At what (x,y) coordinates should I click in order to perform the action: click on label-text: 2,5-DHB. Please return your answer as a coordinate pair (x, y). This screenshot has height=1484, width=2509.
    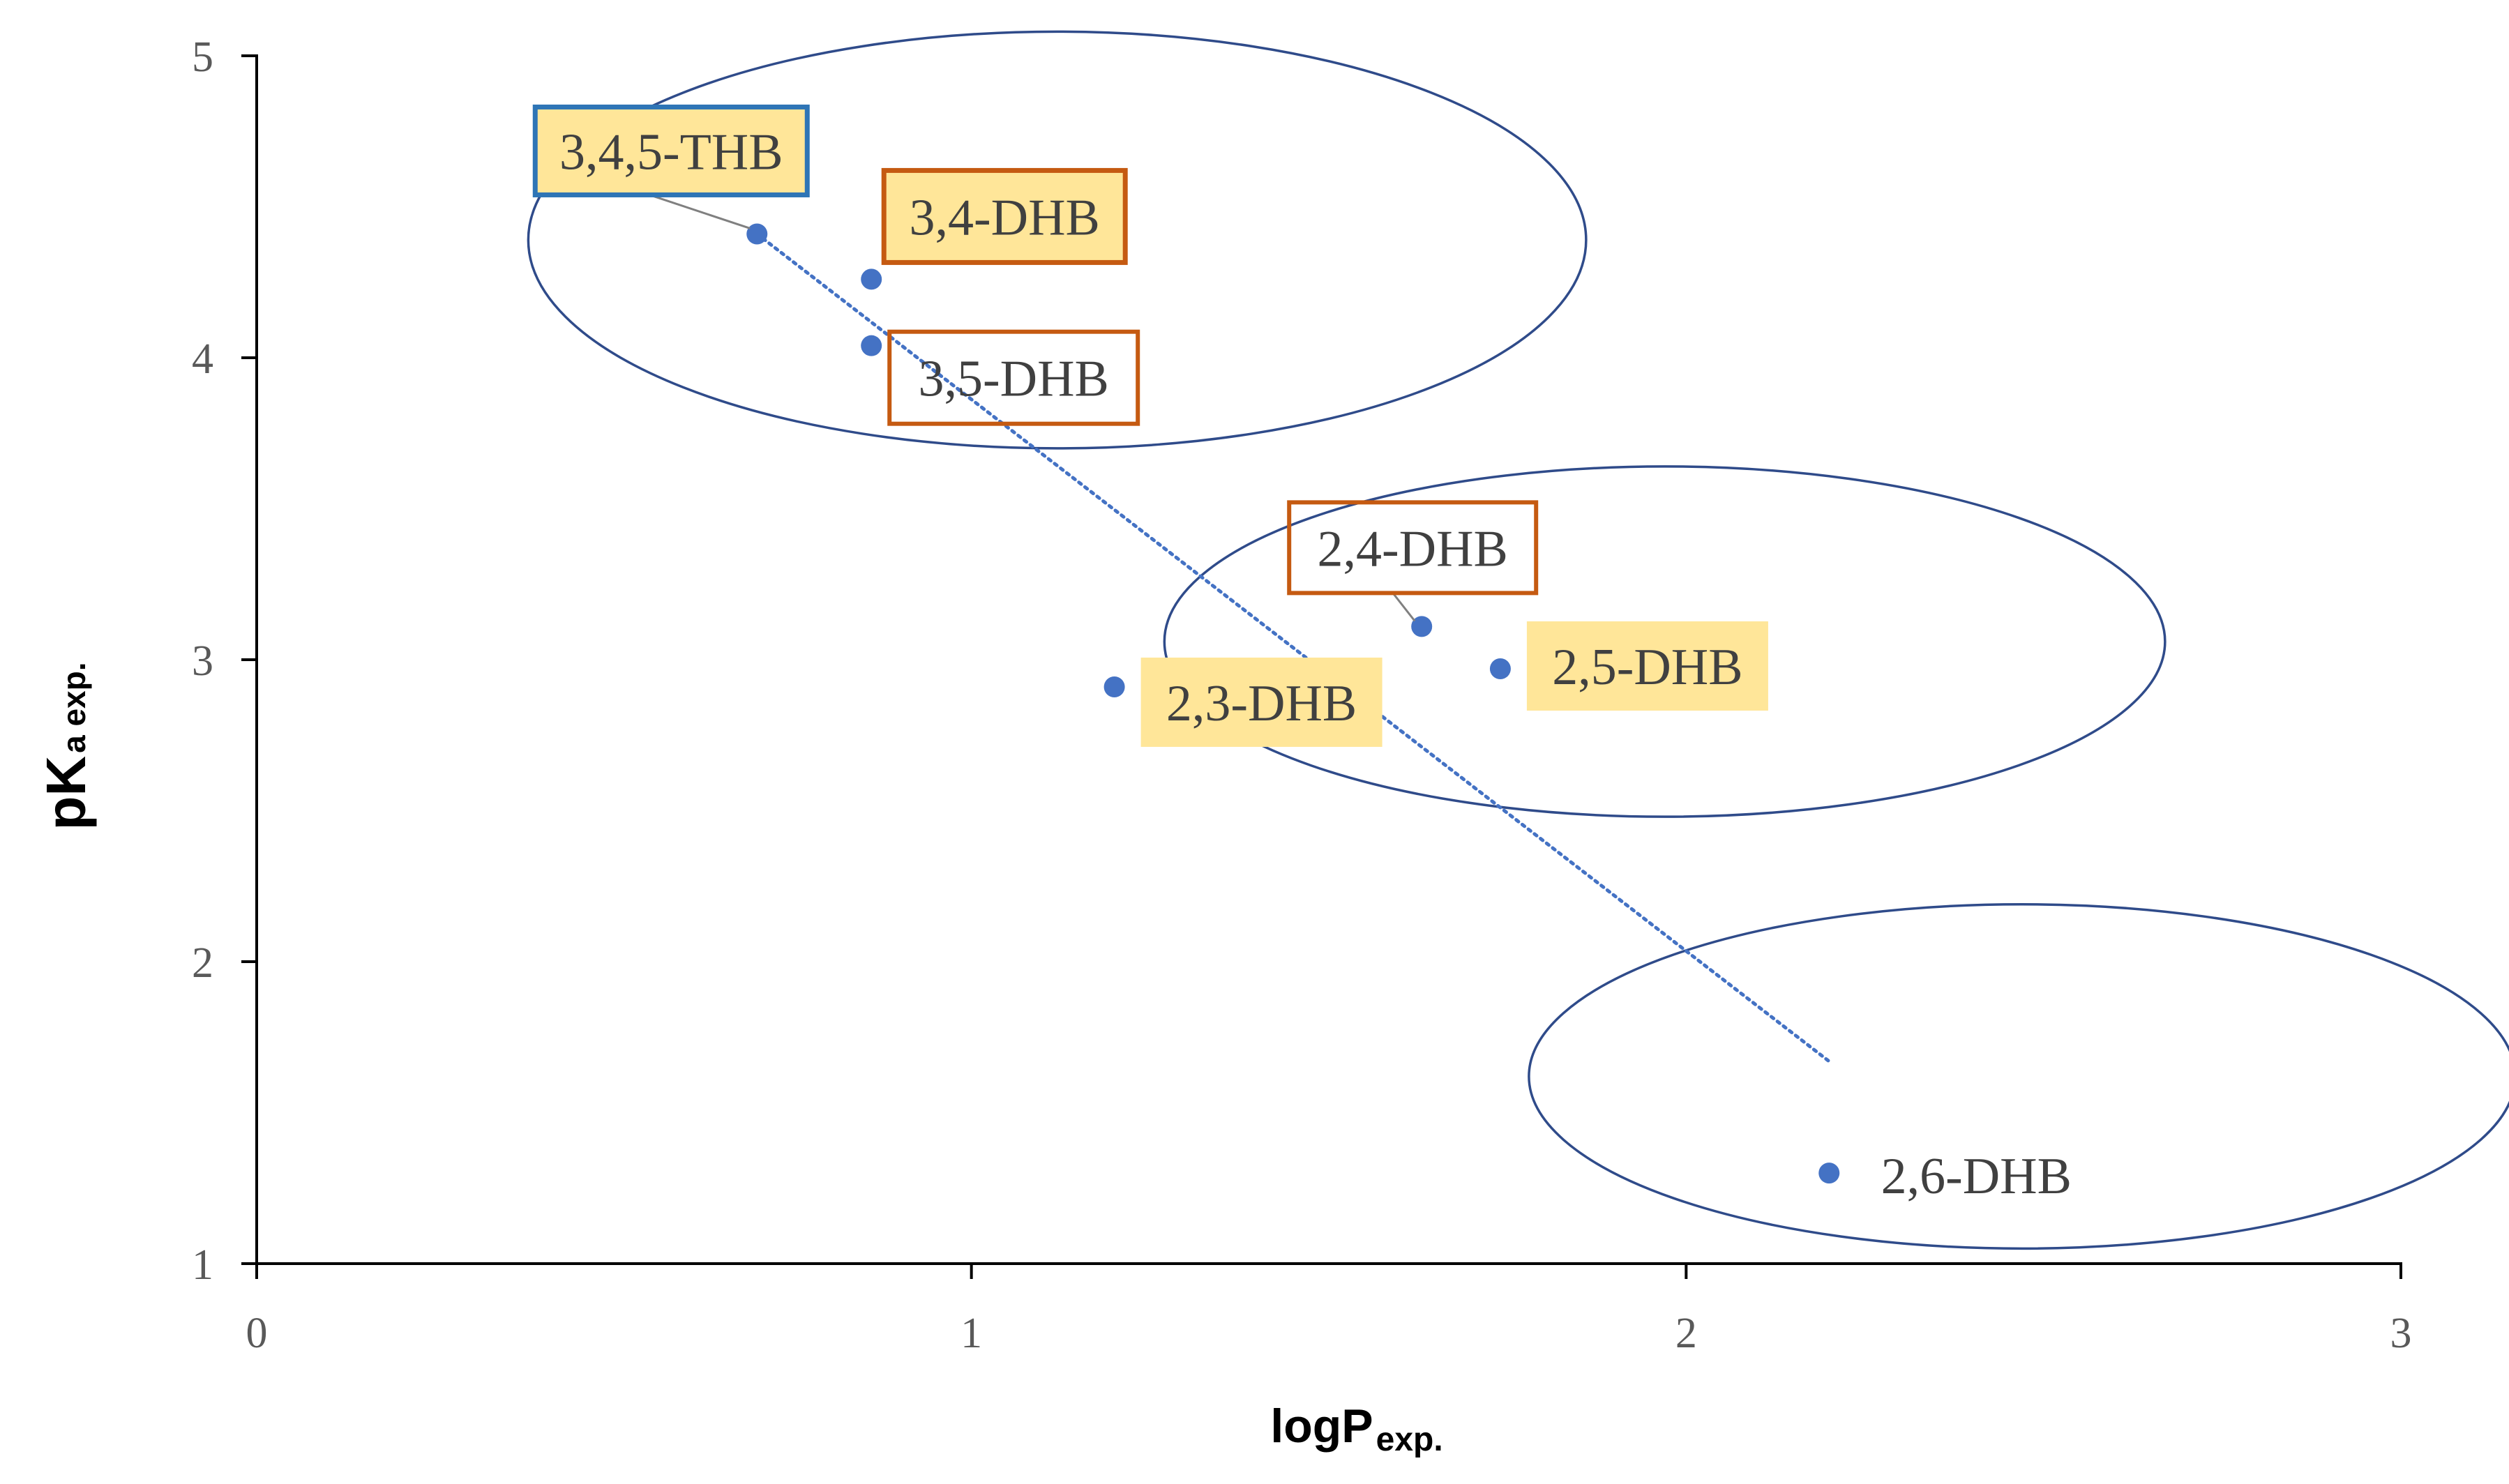
    Looking at the image, I should click on (1647, 667).